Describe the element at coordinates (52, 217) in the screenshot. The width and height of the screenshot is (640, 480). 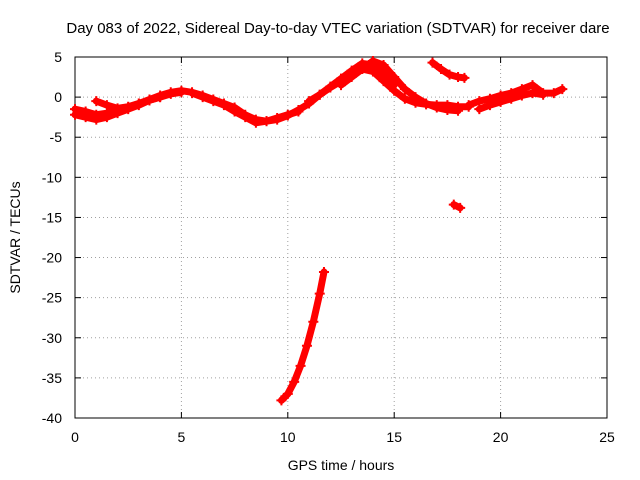
I see `y-tick-label: -15` at that location.